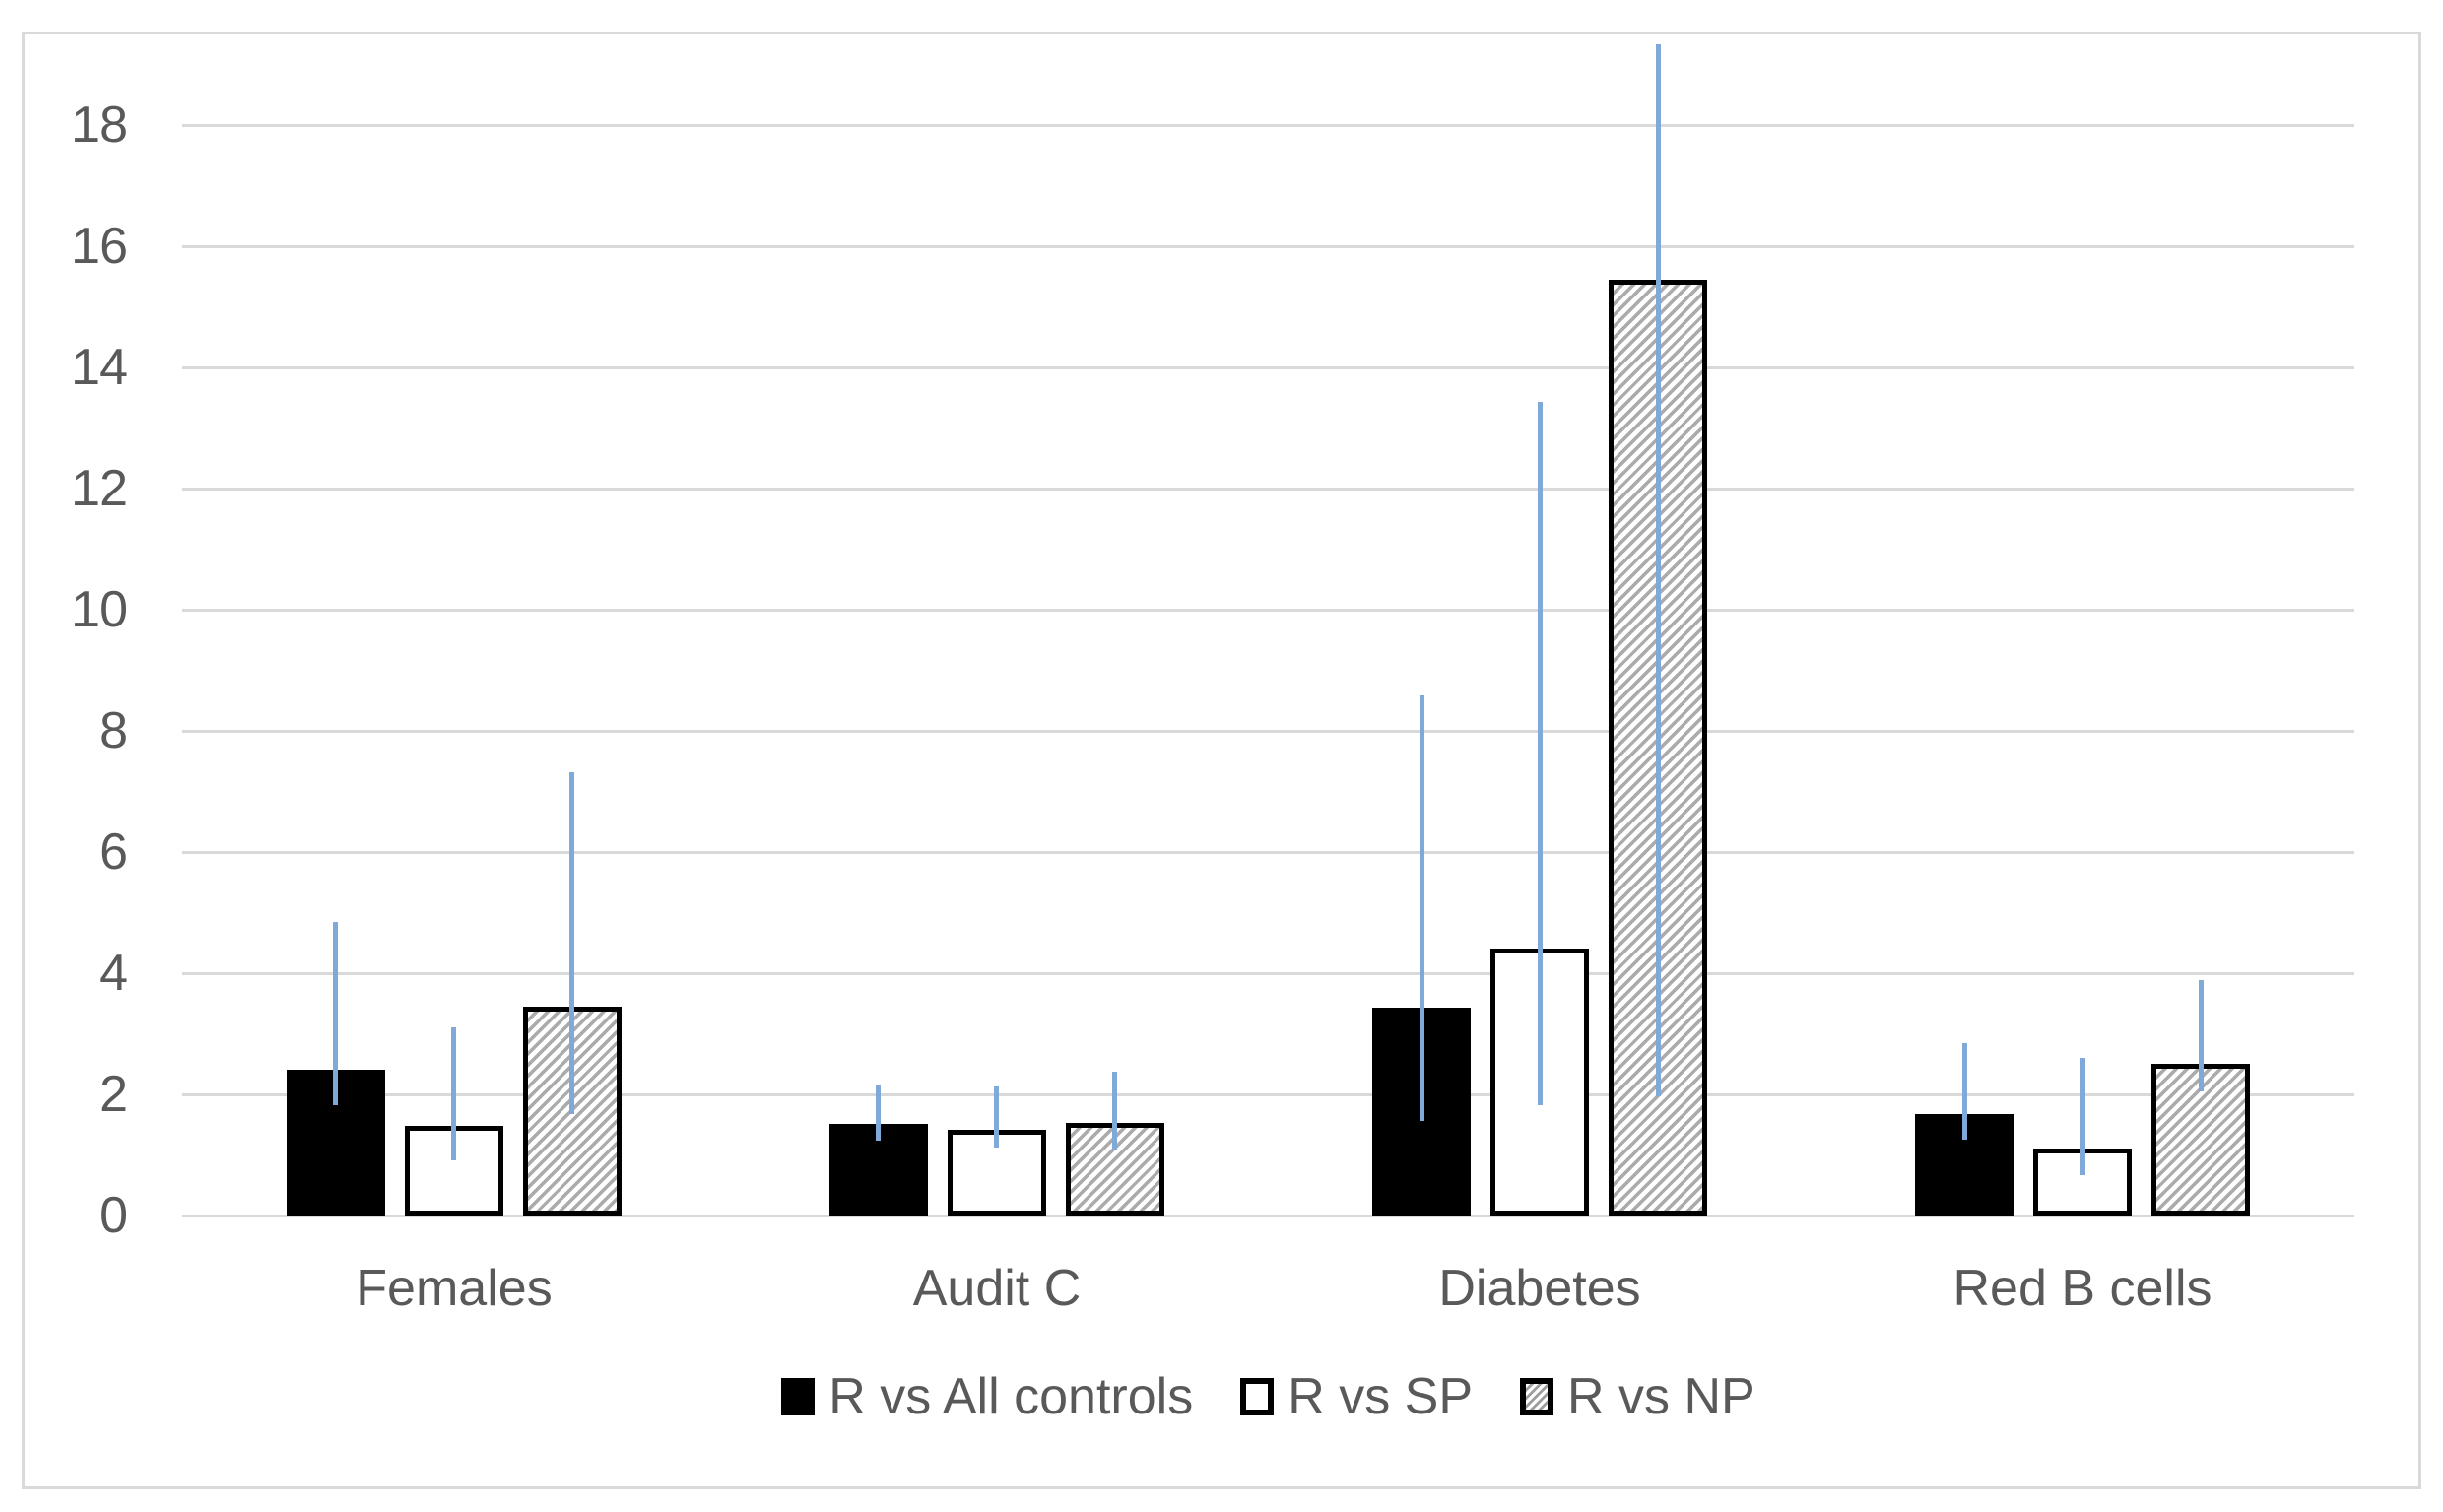  What do you see at coordinates (335, 1013) in the screenshot?
I see `error-bar-solid-black-females` at bounding box center [335, 1013].